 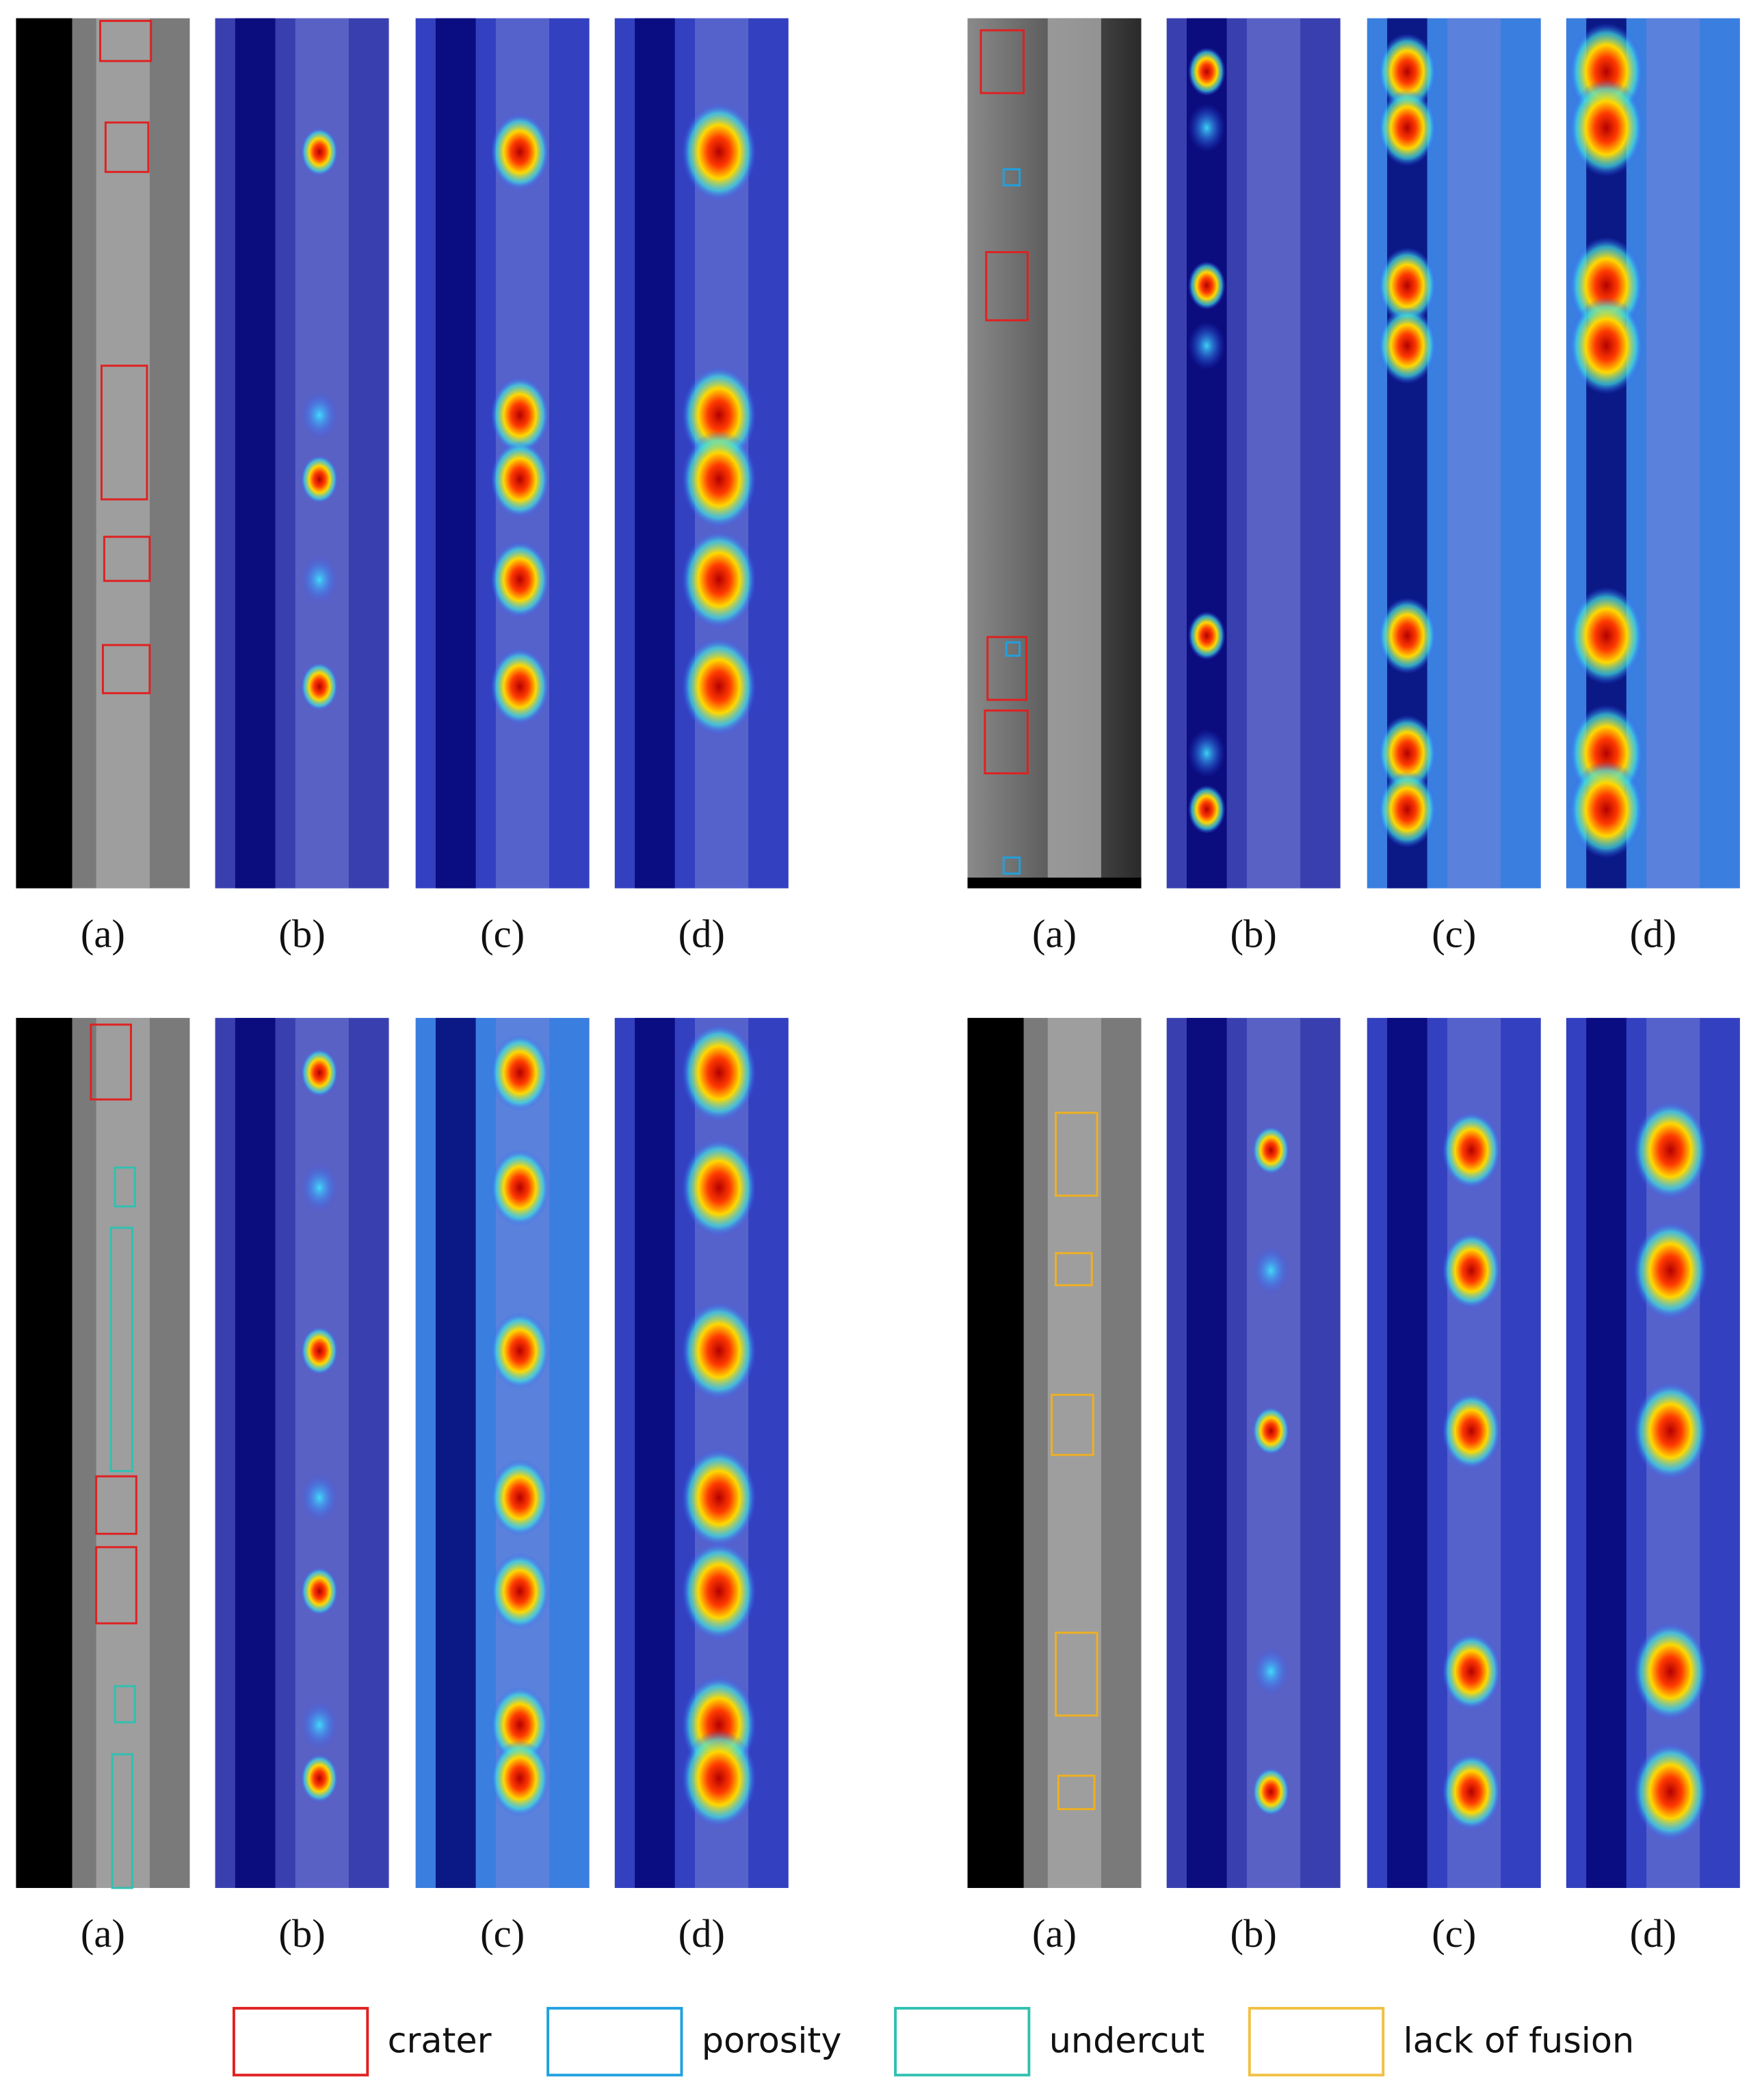 I want to click on legend-label: porosity, so click(x=772, y=2041).